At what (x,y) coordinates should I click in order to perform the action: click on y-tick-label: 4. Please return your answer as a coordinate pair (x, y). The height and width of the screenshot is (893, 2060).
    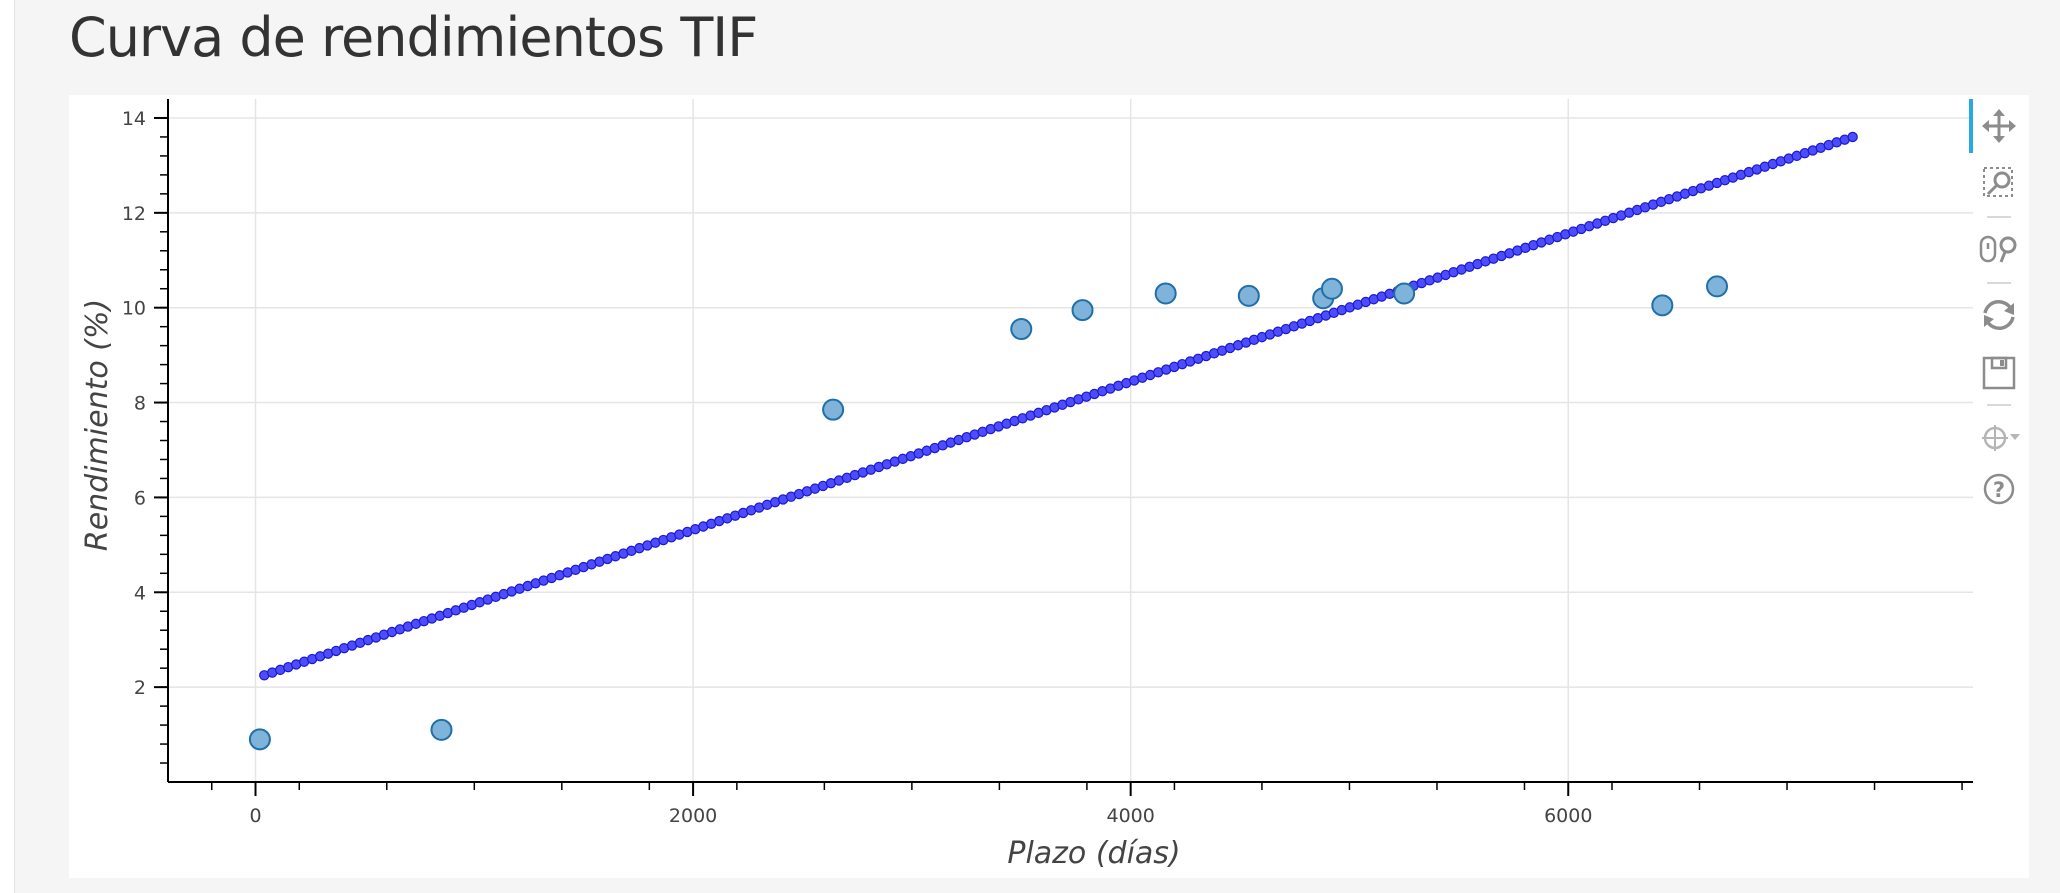
    Looking at the image, I should click on (140, 593).